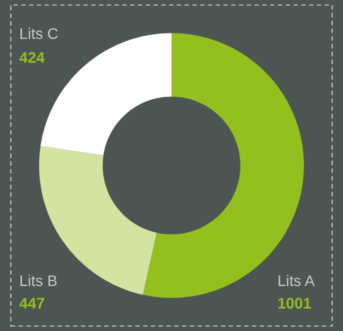  Describe the element at coordinates (31, 303) in the screenshot. I see `data-label: 447` at that location.